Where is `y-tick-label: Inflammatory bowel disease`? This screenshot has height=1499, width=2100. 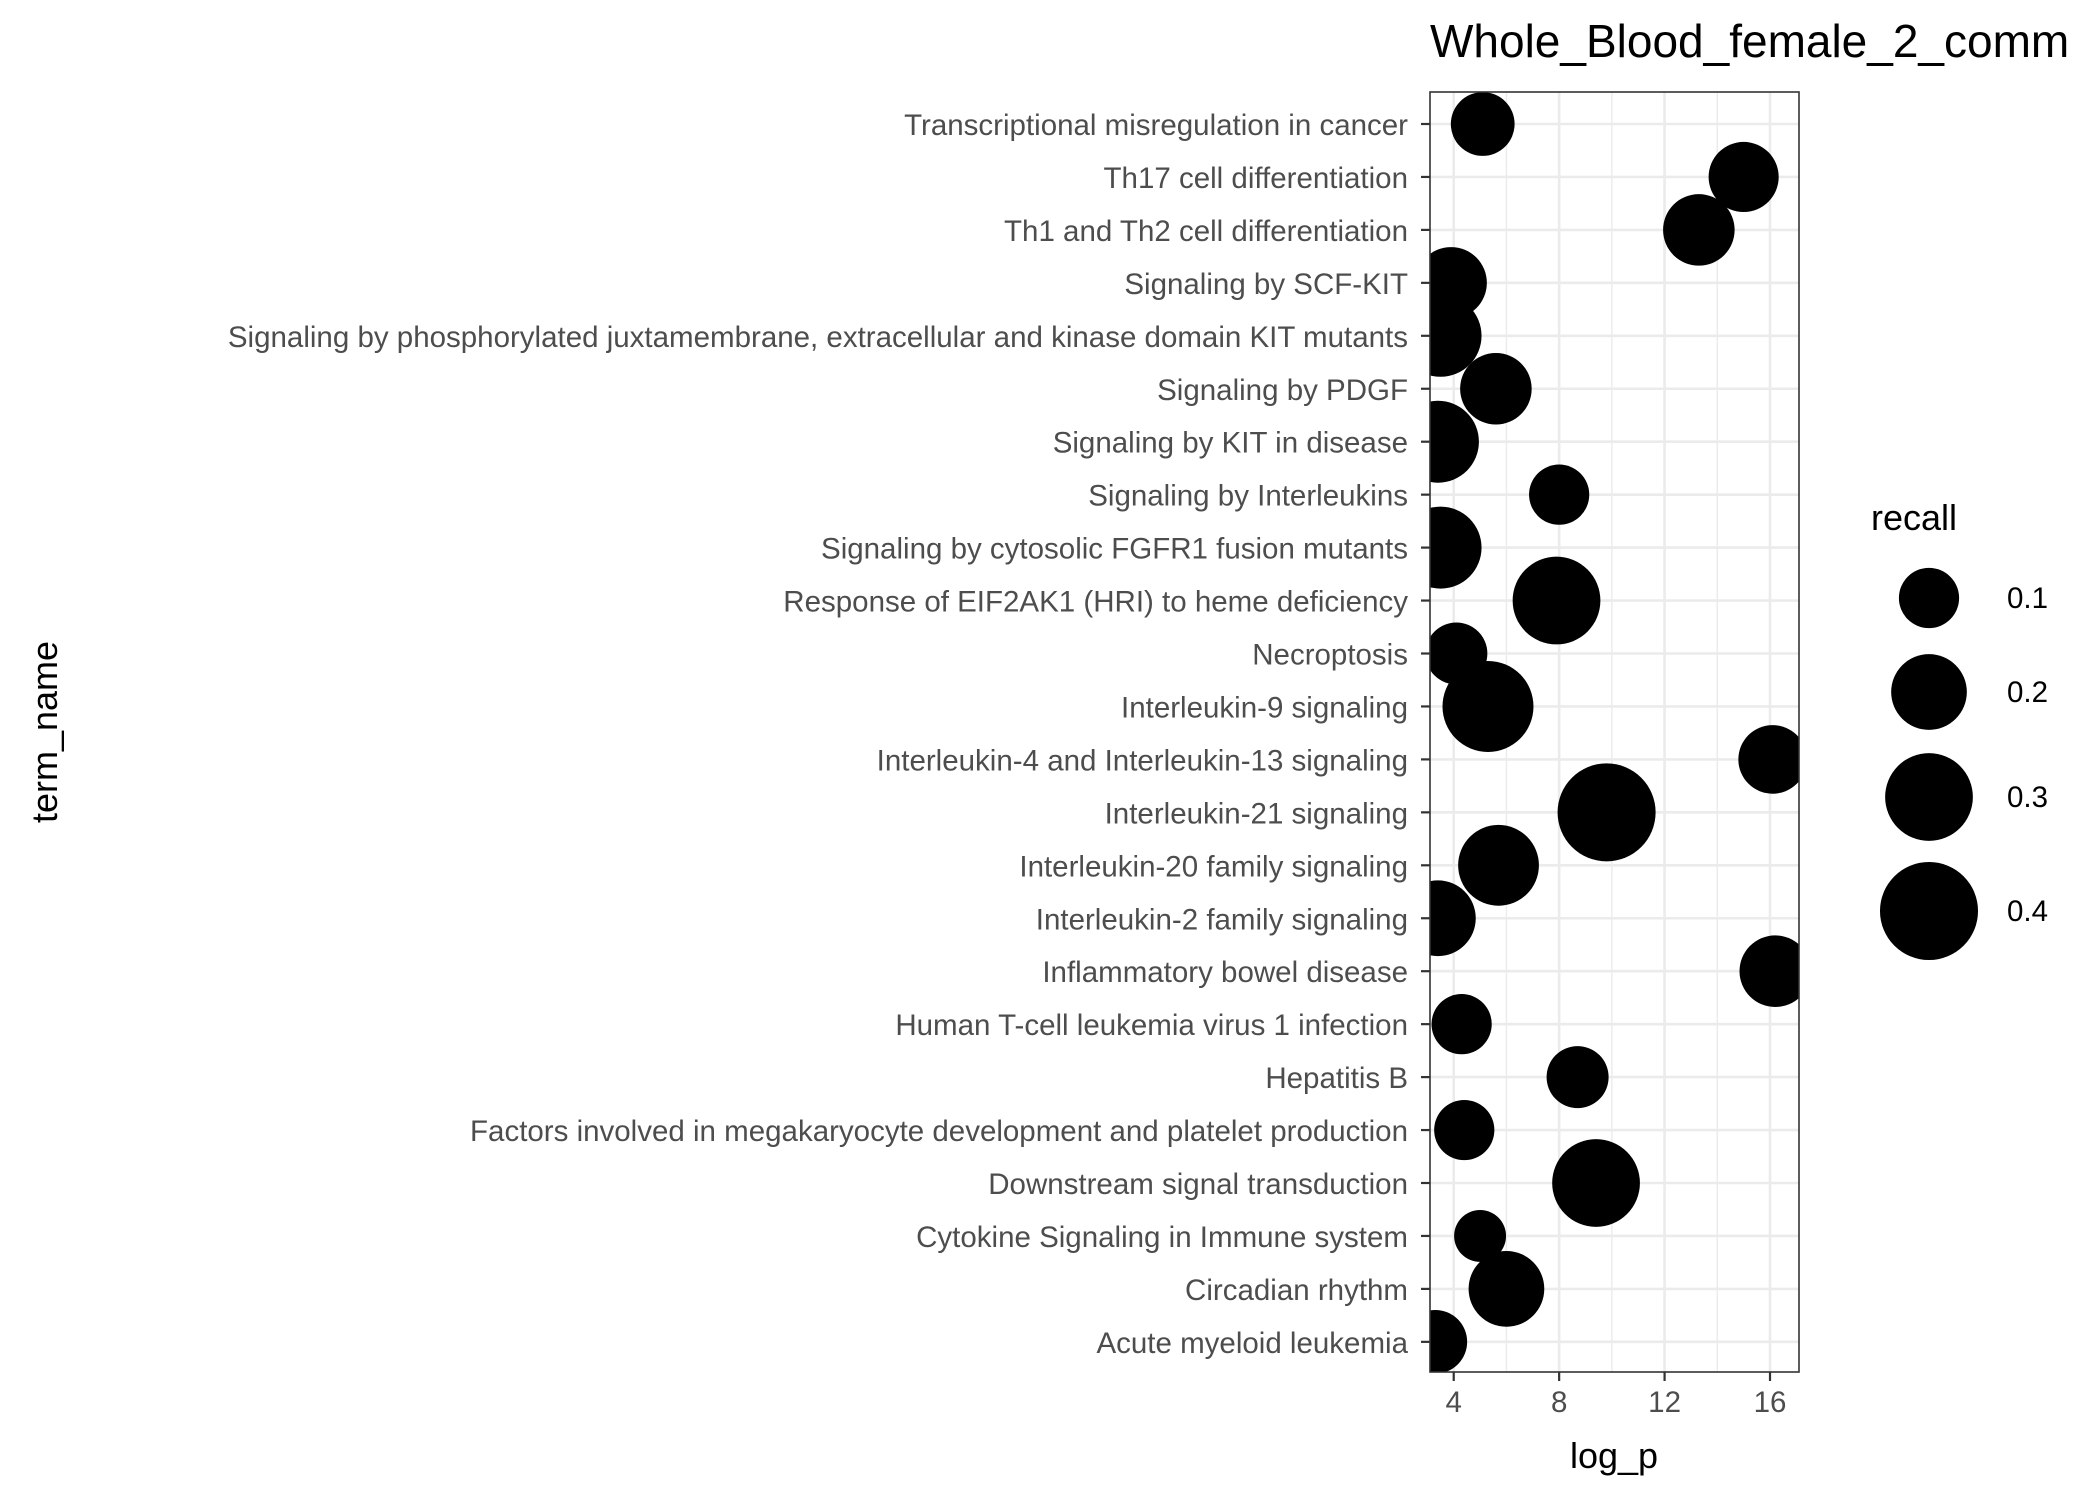 y-tick-label: Inflammatory bowel disease is located at coordinates (1225, 972).